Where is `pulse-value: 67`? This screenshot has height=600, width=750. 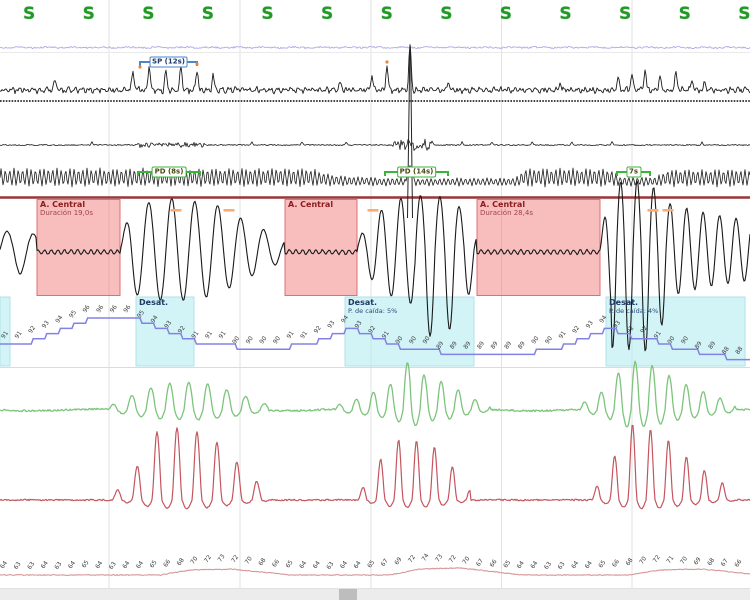
pulse-value: 67 is located at coordinates (725, 563).